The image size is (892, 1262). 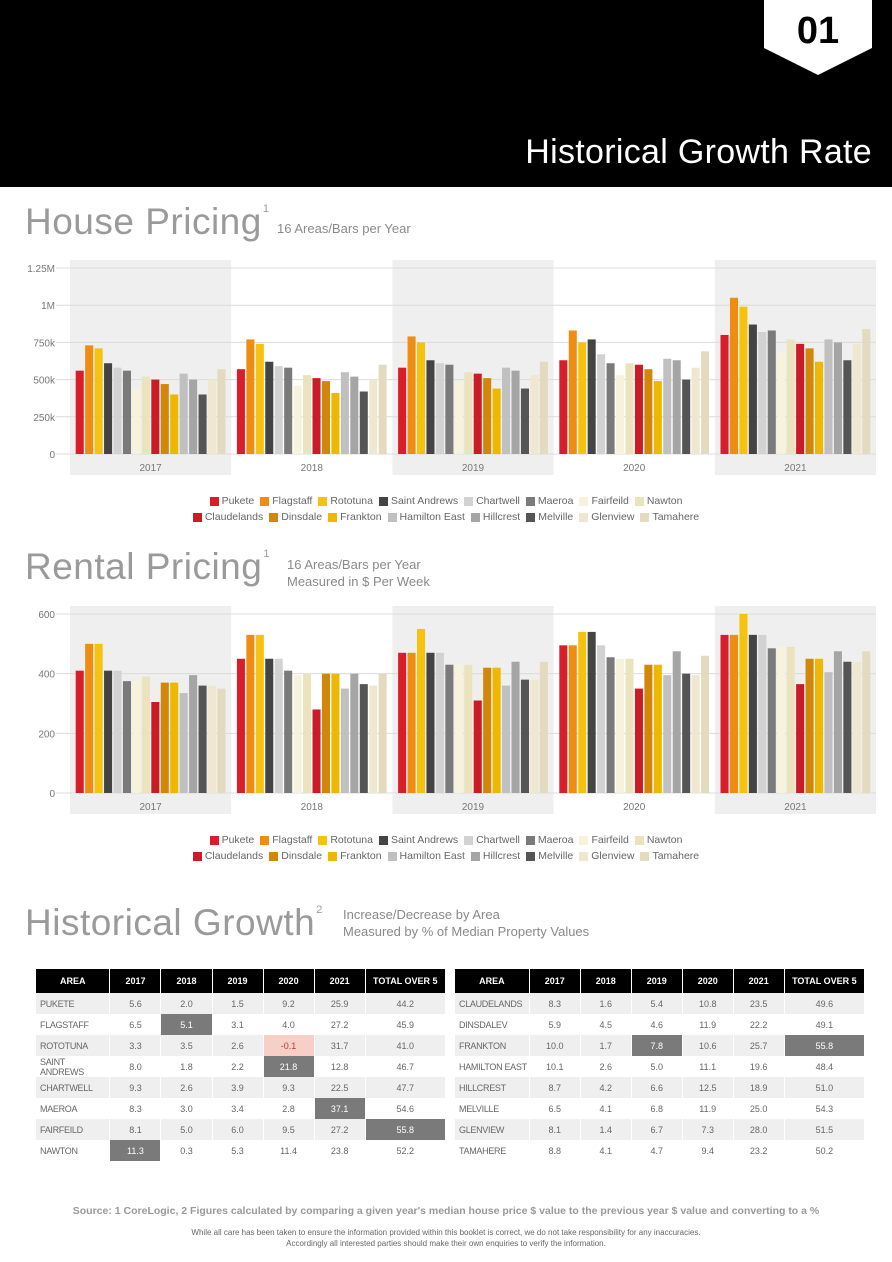 I want to click on rental-pricing-footnote: 1, so click(x=266, y=554).